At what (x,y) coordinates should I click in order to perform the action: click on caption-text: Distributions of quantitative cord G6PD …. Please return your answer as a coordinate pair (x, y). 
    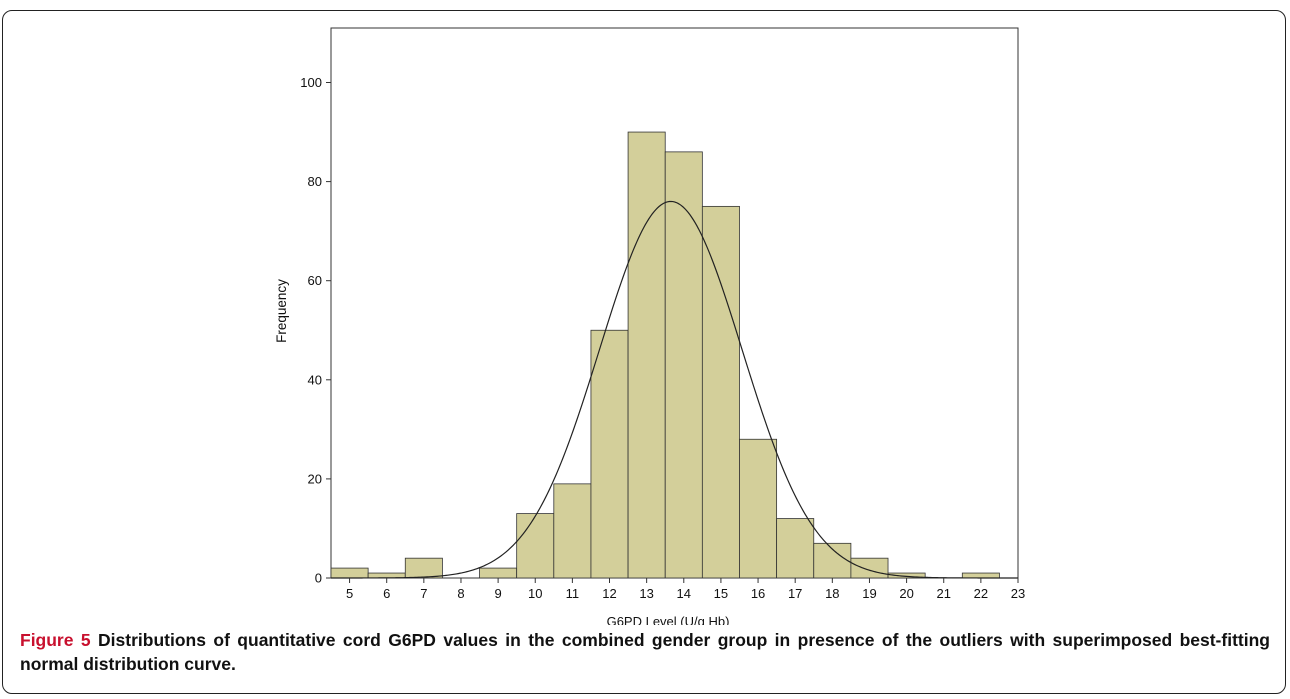
    Looking at the image, I should click on (645, 652).